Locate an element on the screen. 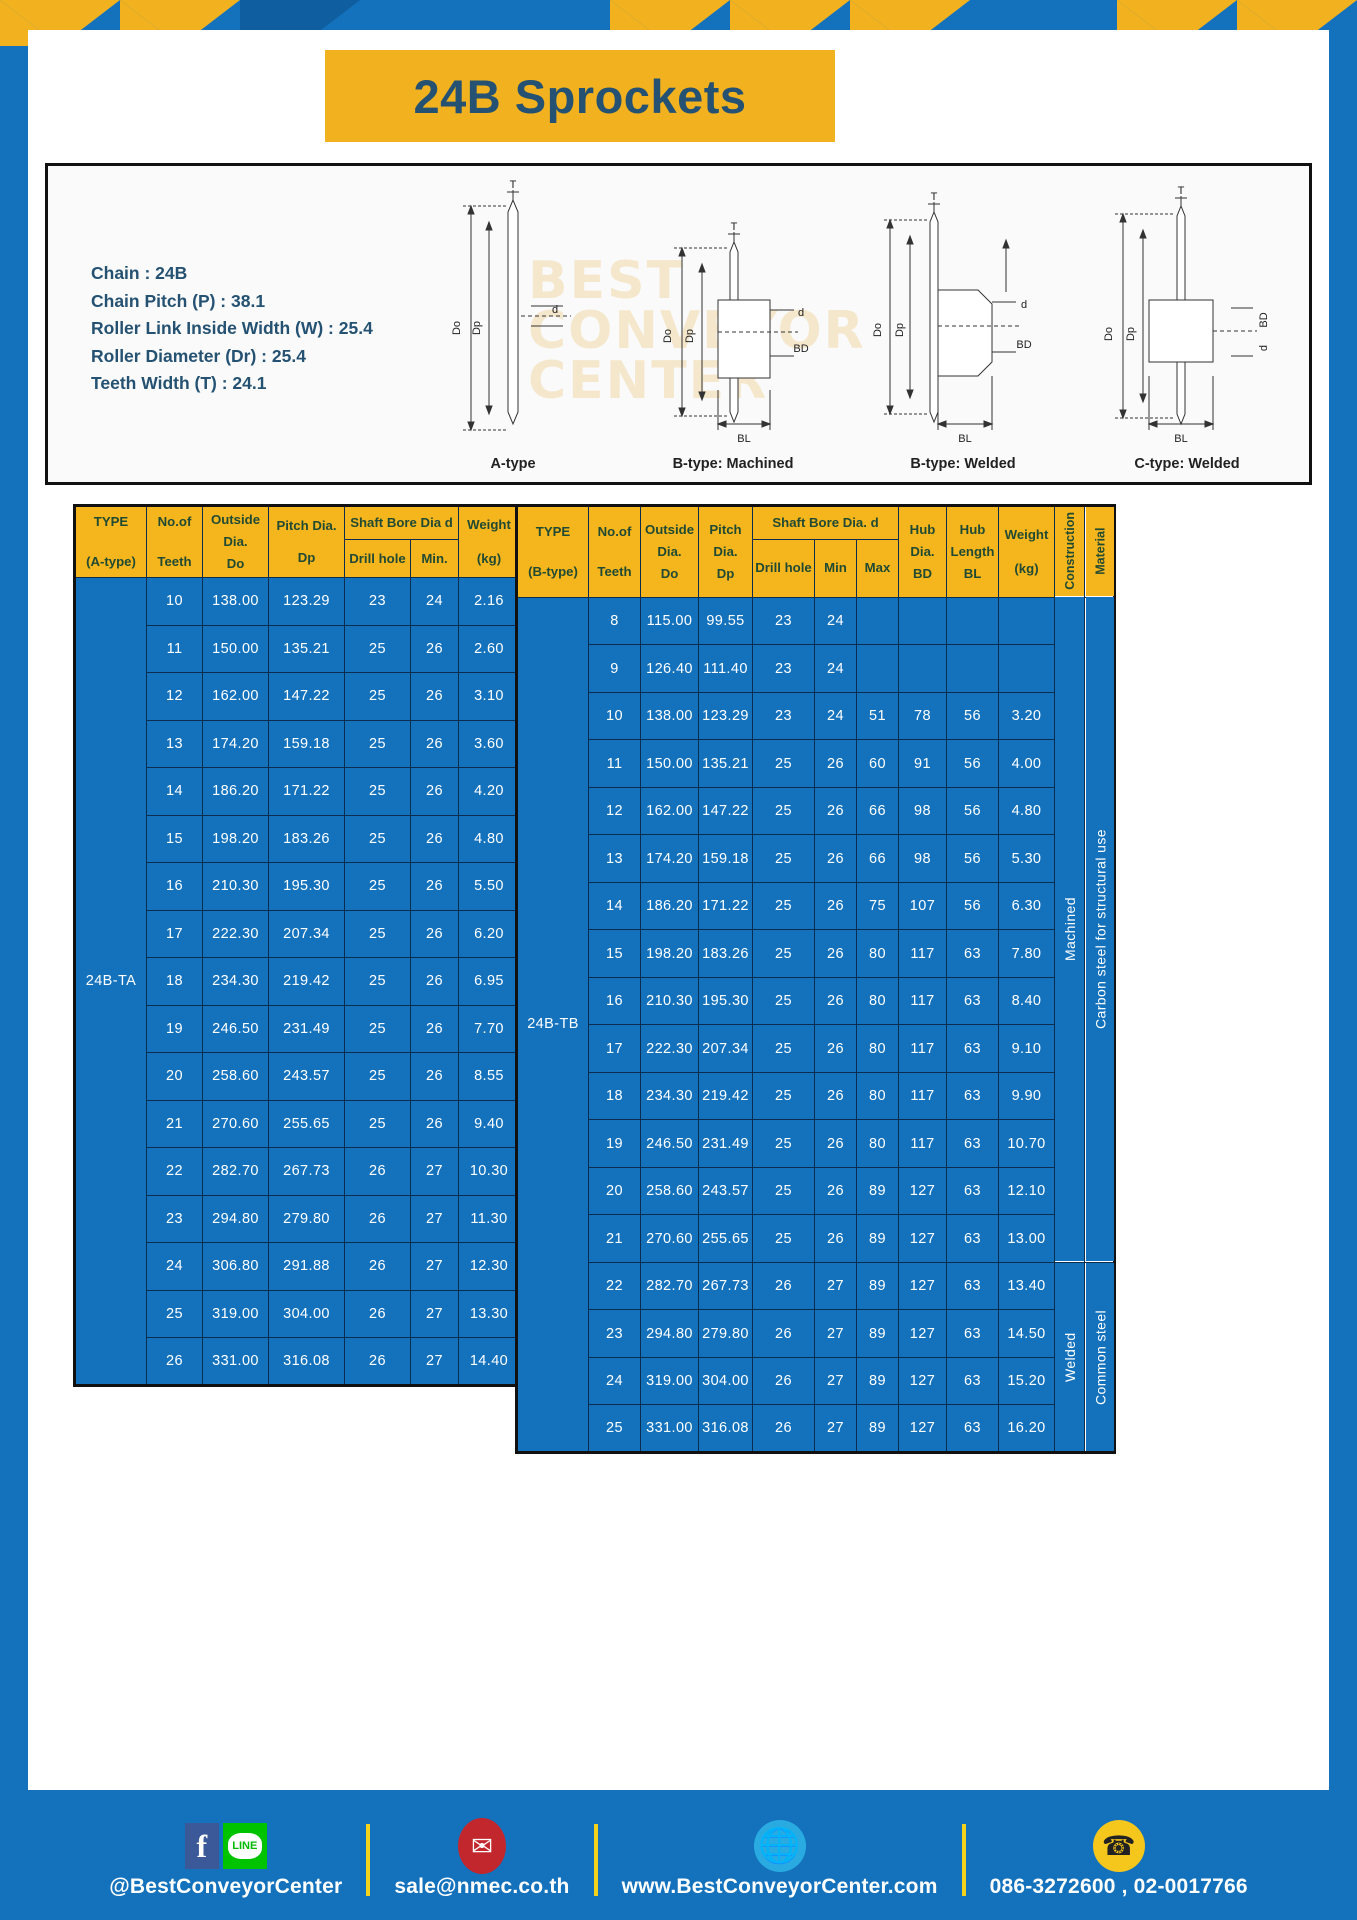 The width and height of the screenshot is (1357, 1920). th-b-hub-dia: Hub Dia. BD is located at coordinates (922, 551).